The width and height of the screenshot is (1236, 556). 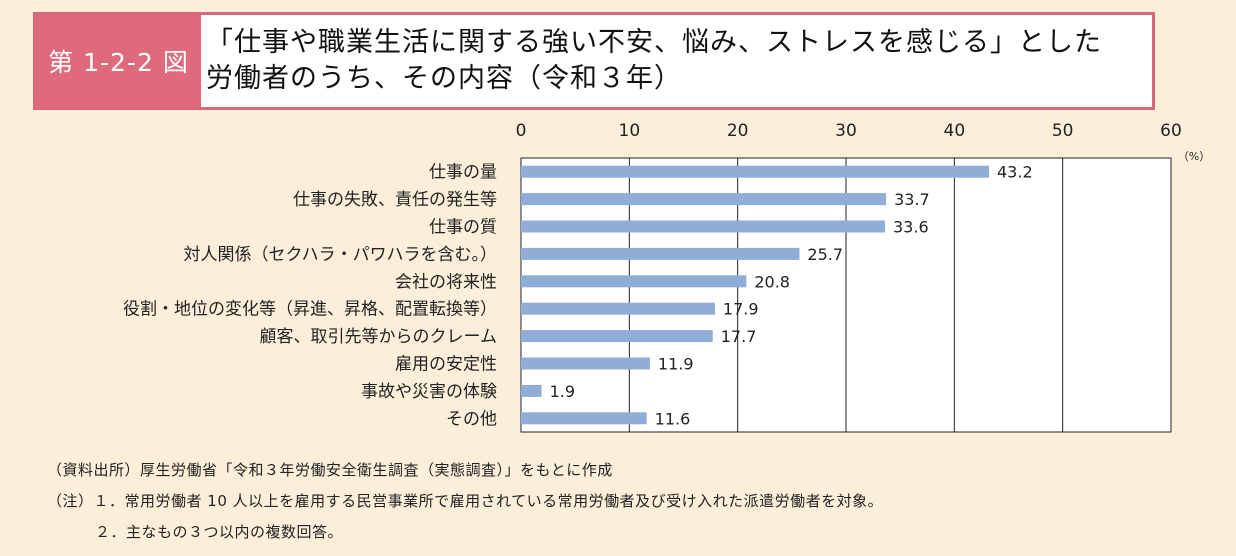 What do you see at coordinates (521, 131) in the screenshot?
I see `x-tick-label: 0` at bounding box center [521, 131].